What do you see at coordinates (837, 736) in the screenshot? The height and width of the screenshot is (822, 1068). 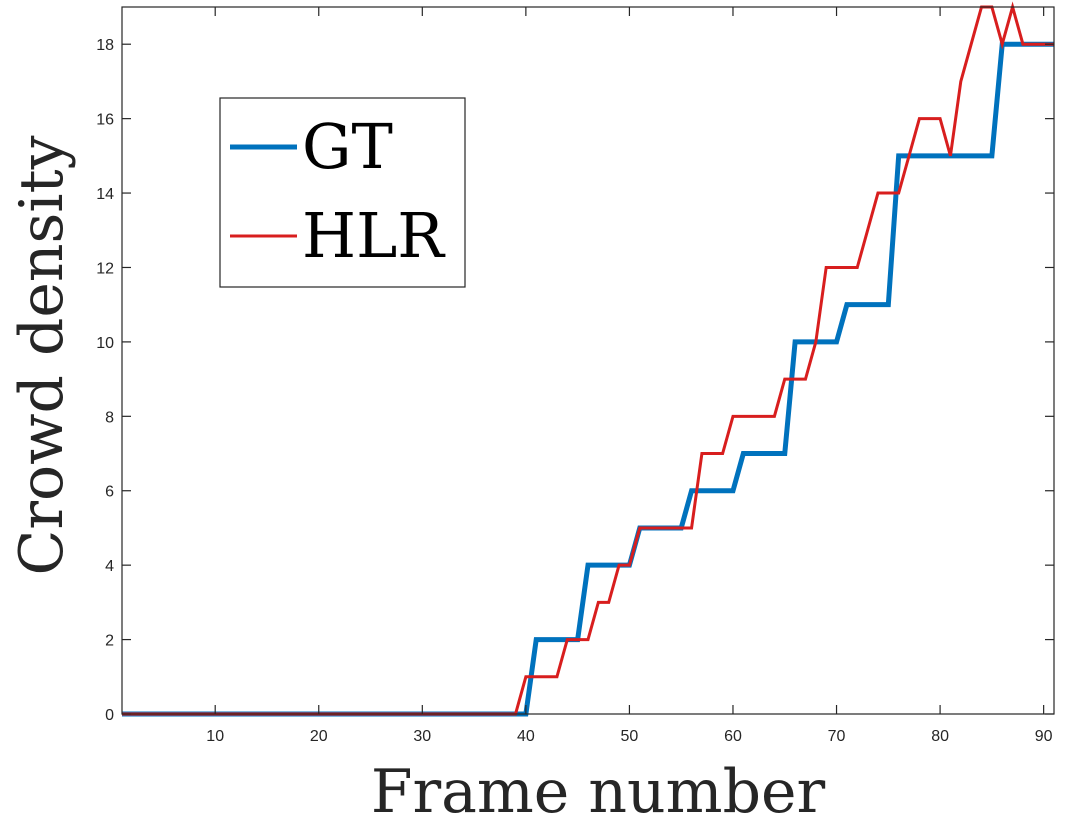 I see `x-tick-label: 70` at bounding box center [837, 736].